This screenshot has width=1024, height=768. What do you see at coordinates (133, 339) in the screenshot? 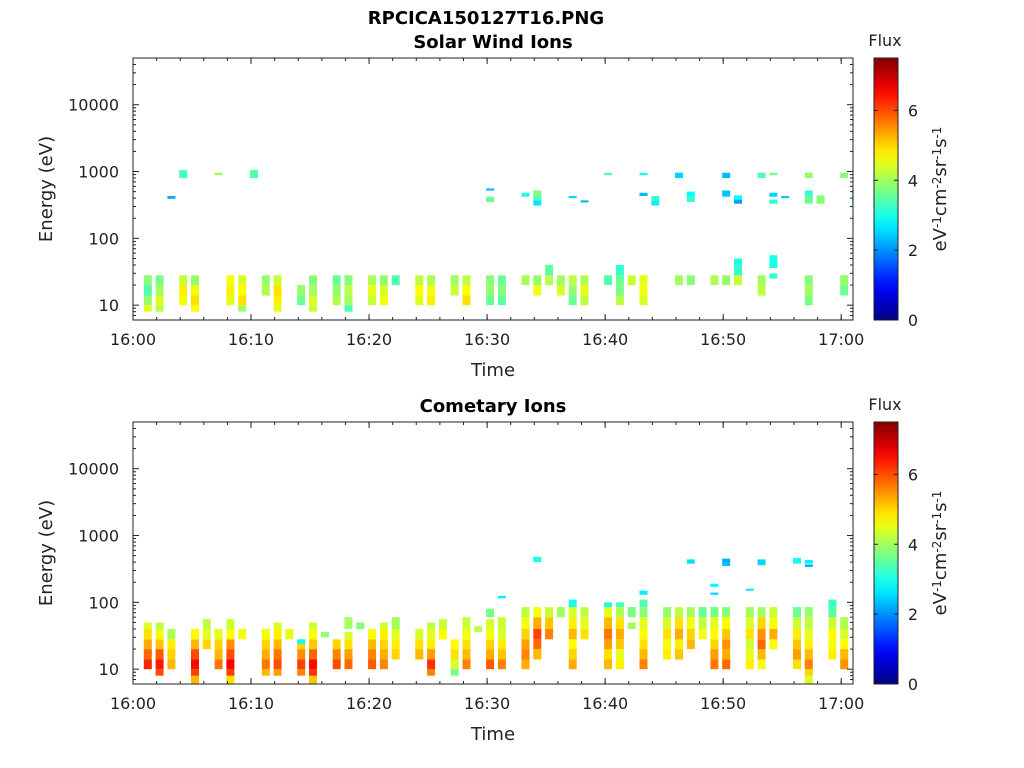
I see `x-tick-label: 16:00` at bounding box center [133, 339].